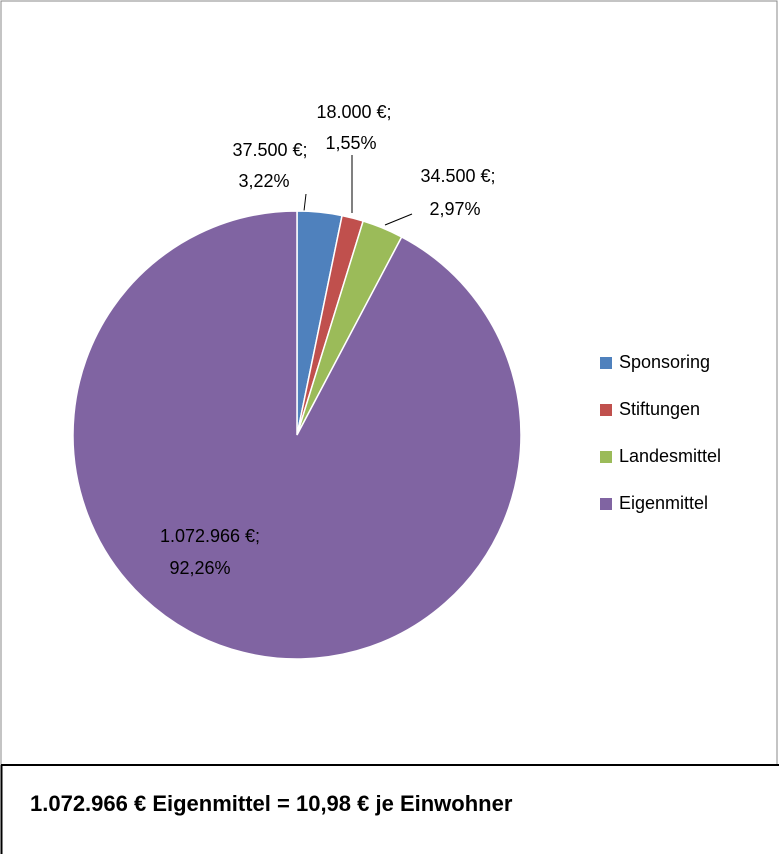  What do you see at coordinates (210, 536) in the screenshot?
I see `data-label: 1.072.966 €;` at bounding box center [210, 536].